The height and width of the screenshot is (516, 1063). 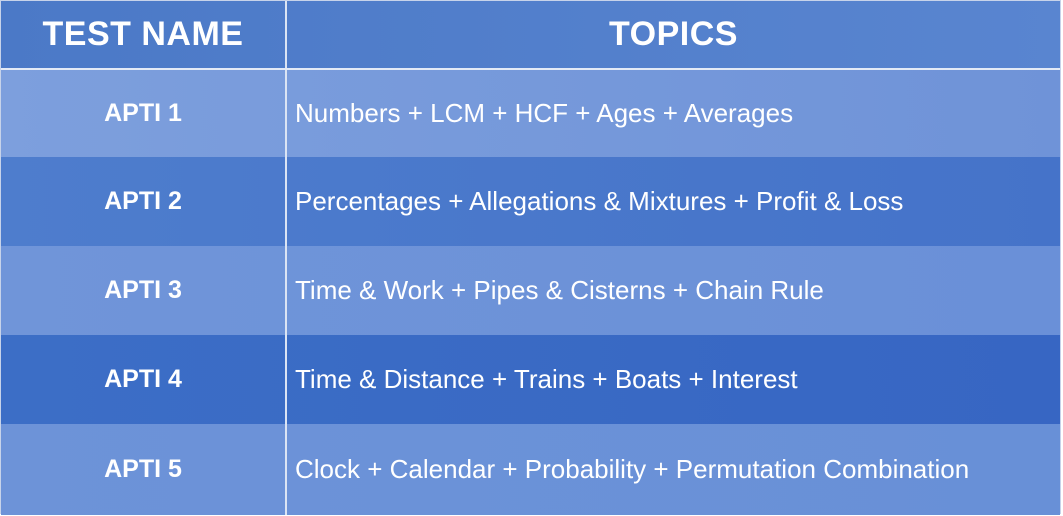 What do you see at coordinates (144, 290) in the screenshot?
I see `test-name-cell: APTI 3` at bounding box center [144, 290].